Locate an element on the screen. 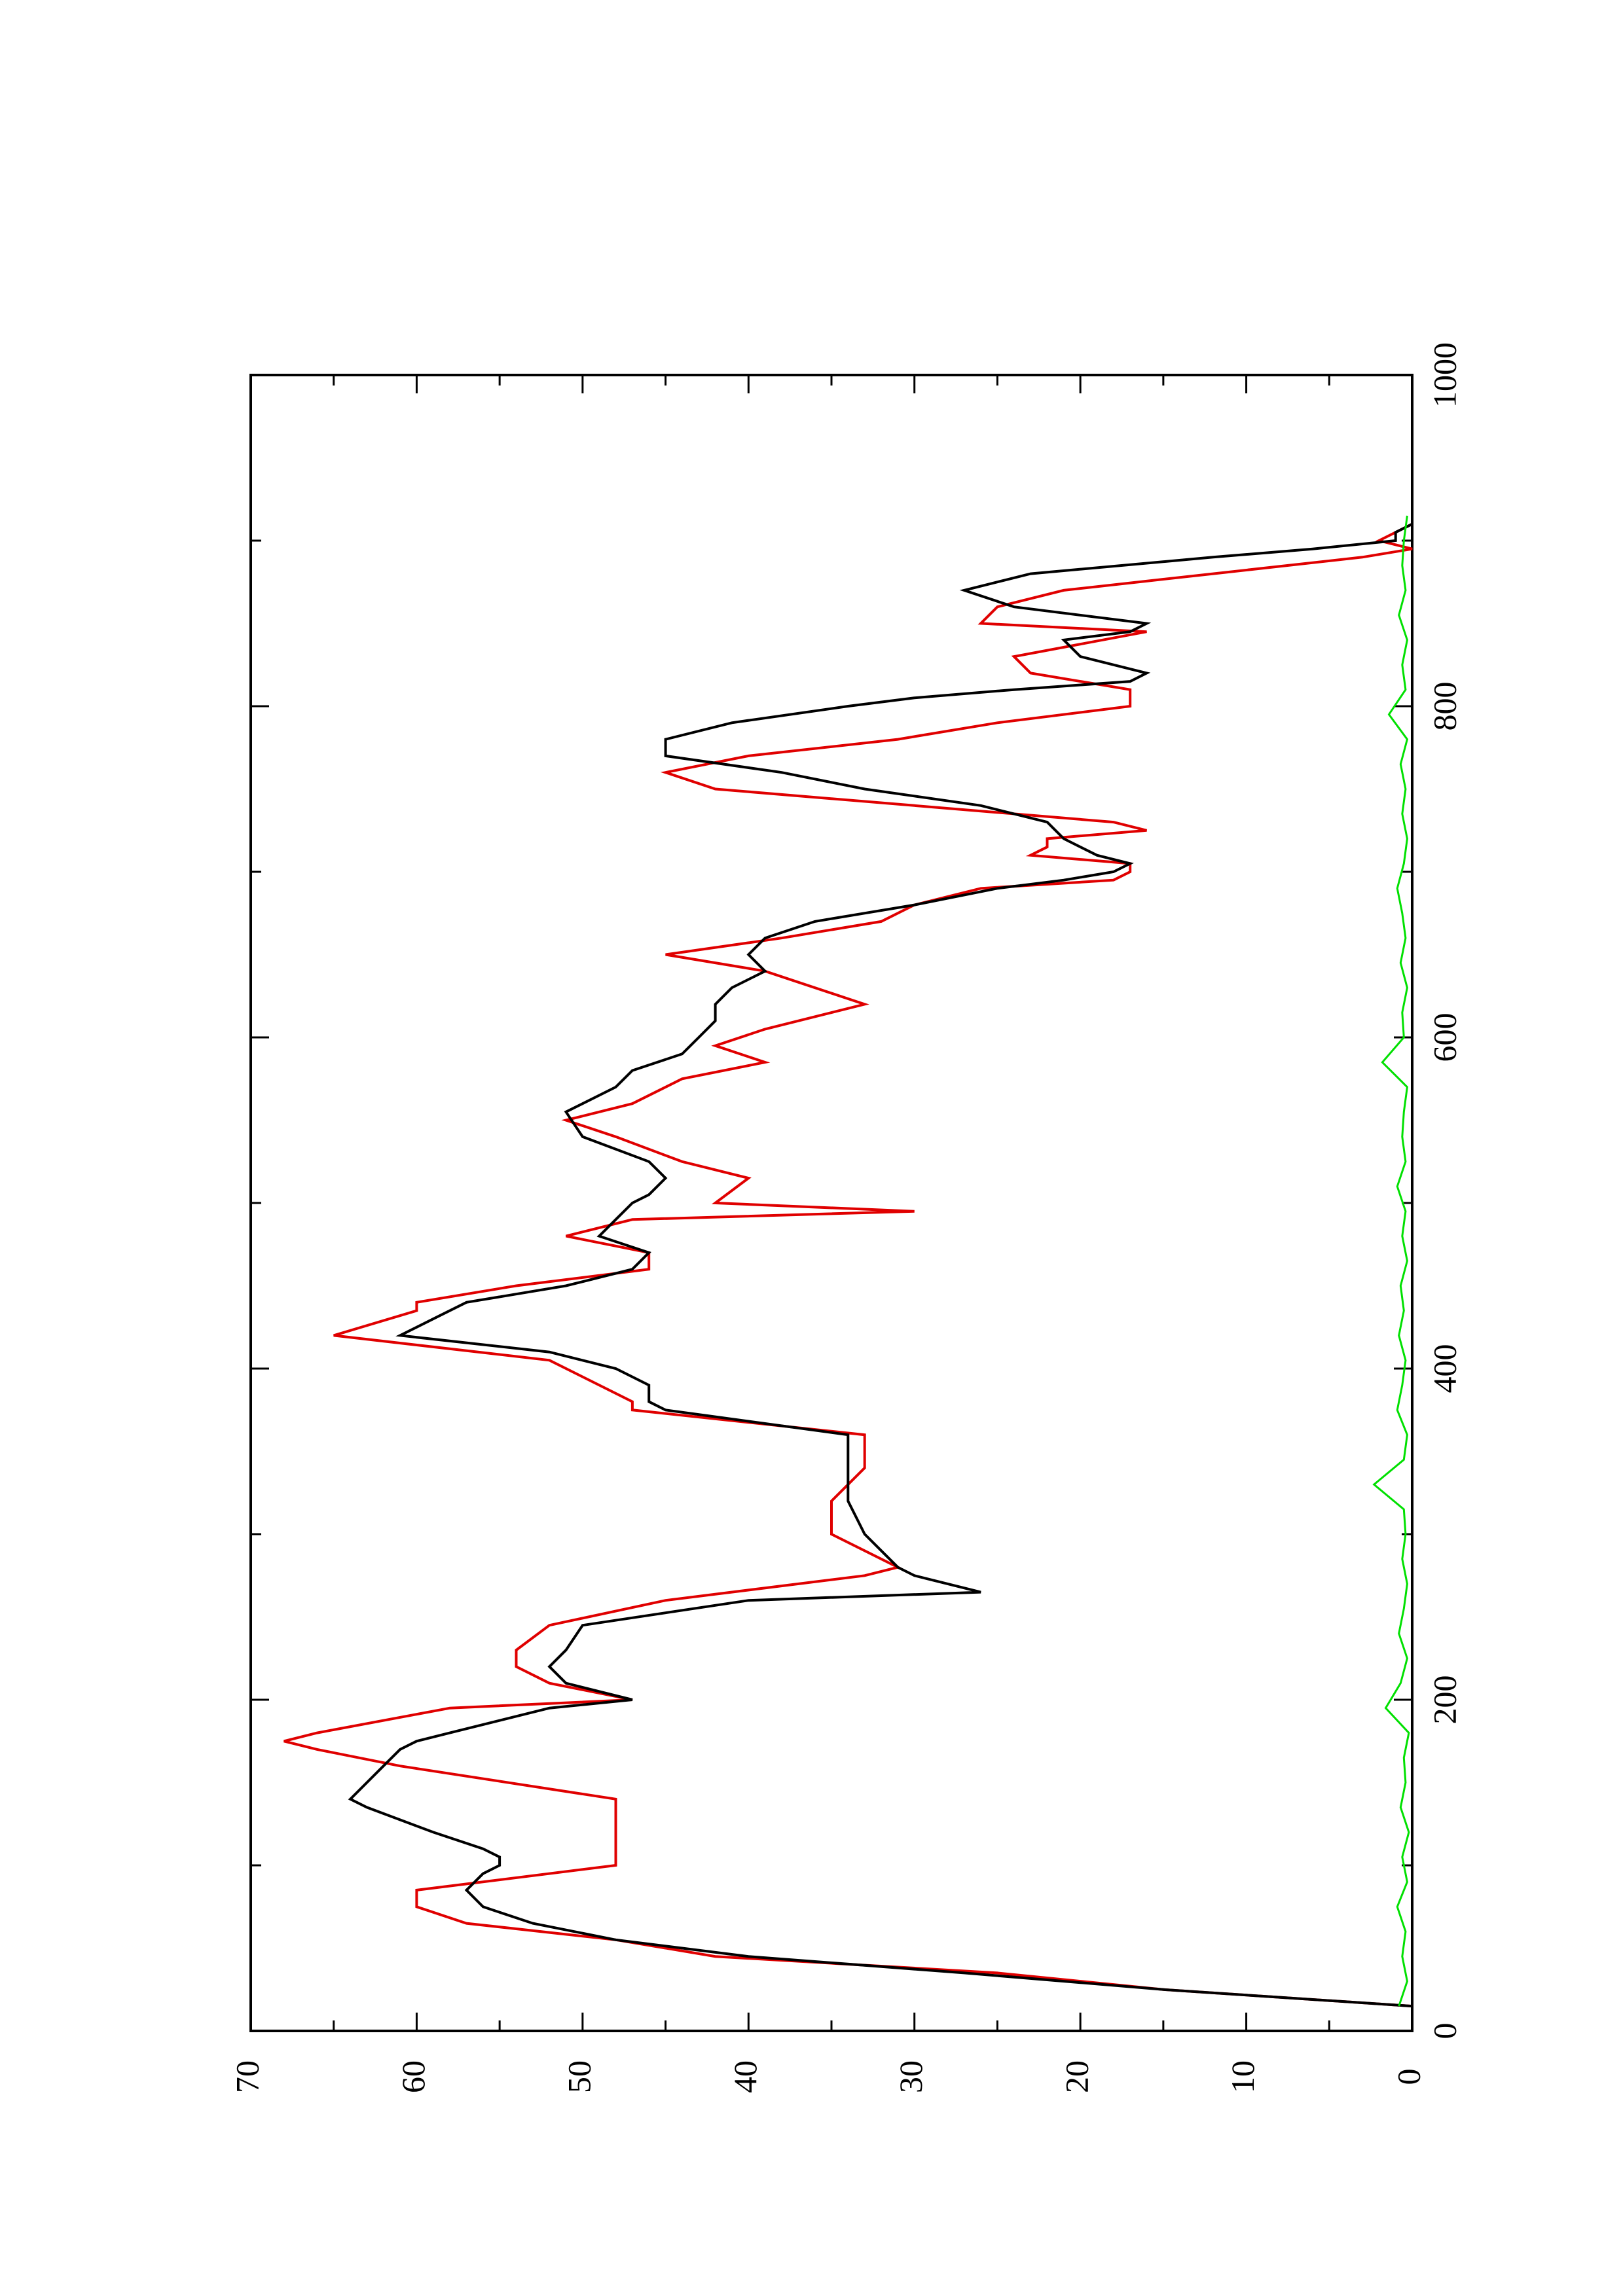  x-tick-label: 1000 is located at coordinates (1444, 375).